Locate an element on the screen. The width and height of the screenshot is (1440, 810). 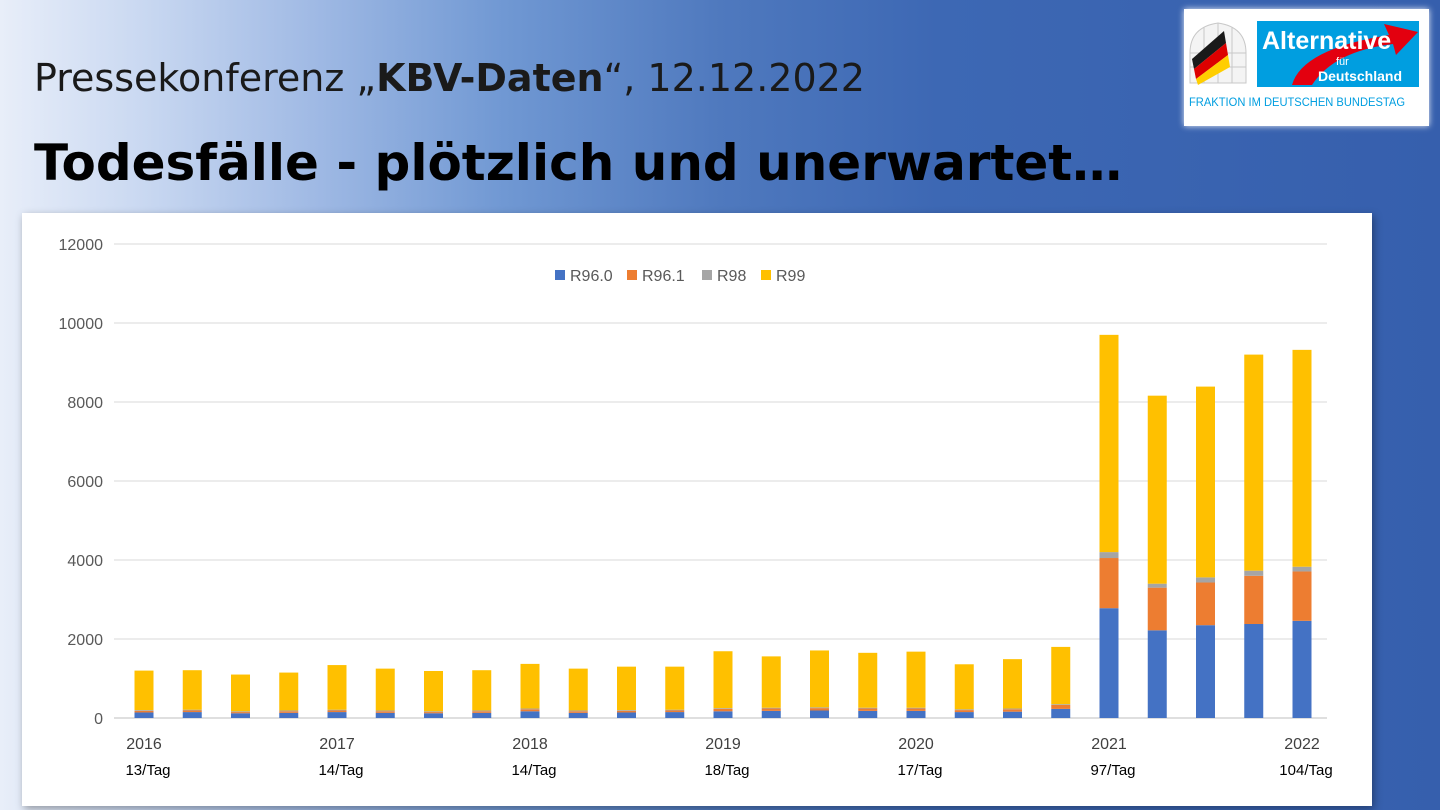
y-tick-label: 0 is located at coordinates (98, 719).